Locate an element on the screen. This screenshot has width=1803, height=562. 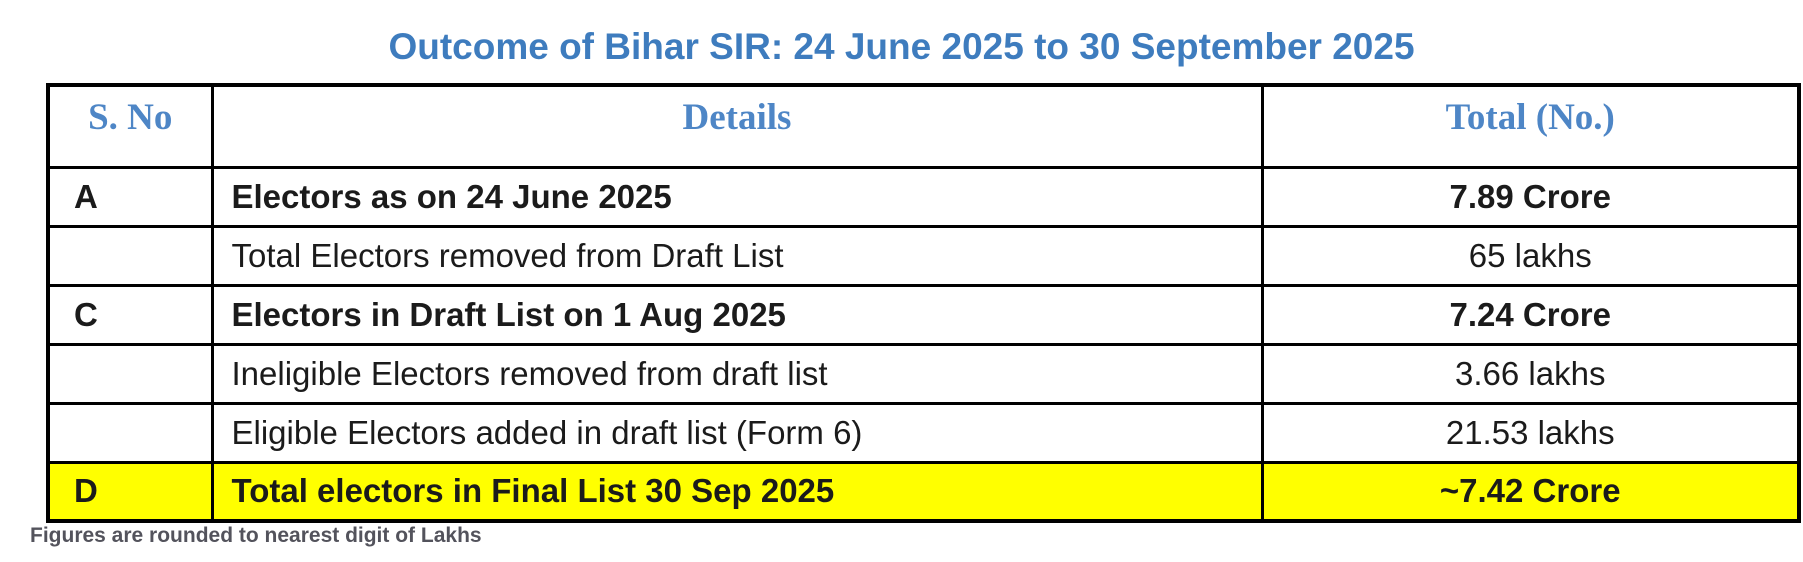
total-cell: 65 lakhs is located at coordinates (1530, 255).